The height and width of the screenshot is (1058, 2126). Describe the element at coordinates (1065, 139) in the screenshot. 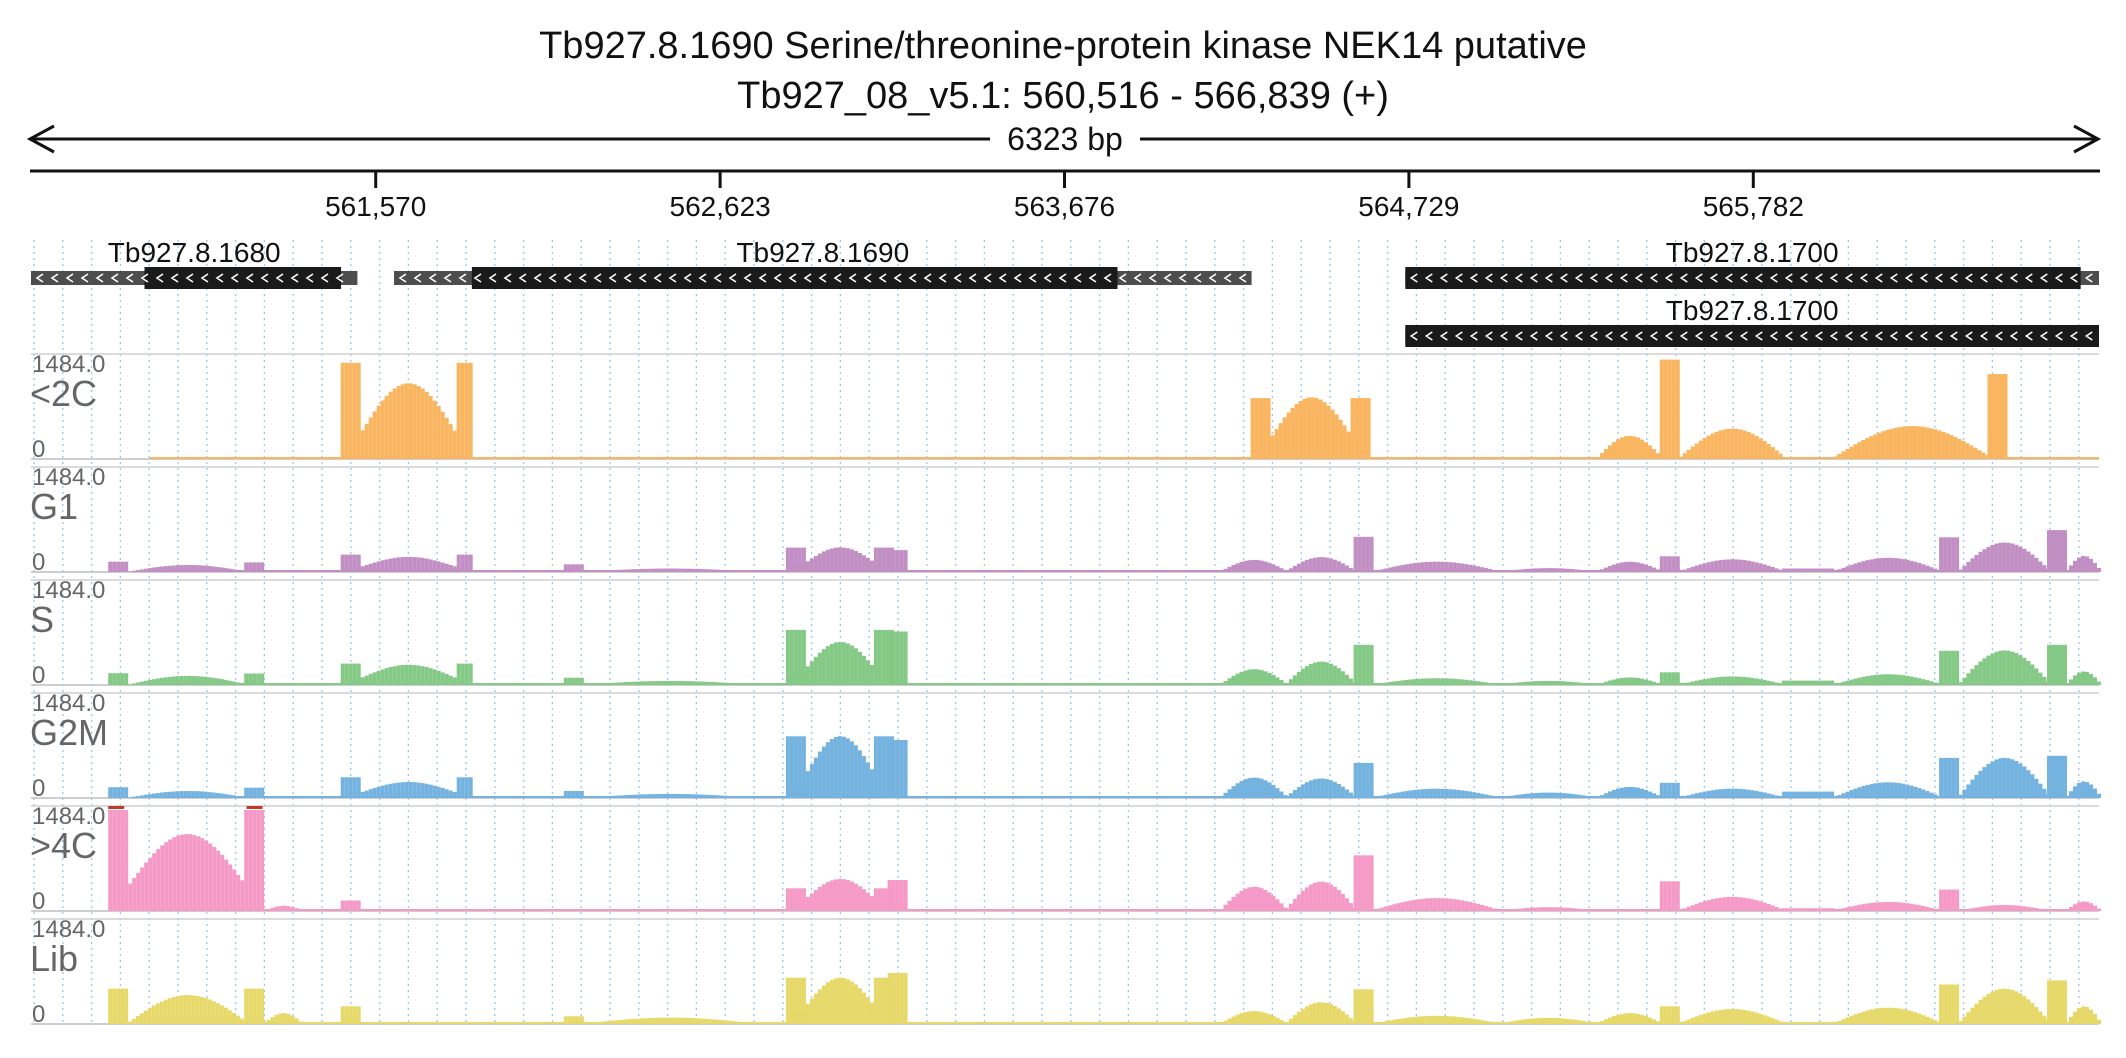

I see `span-length-label: 6323 bp` at that location.